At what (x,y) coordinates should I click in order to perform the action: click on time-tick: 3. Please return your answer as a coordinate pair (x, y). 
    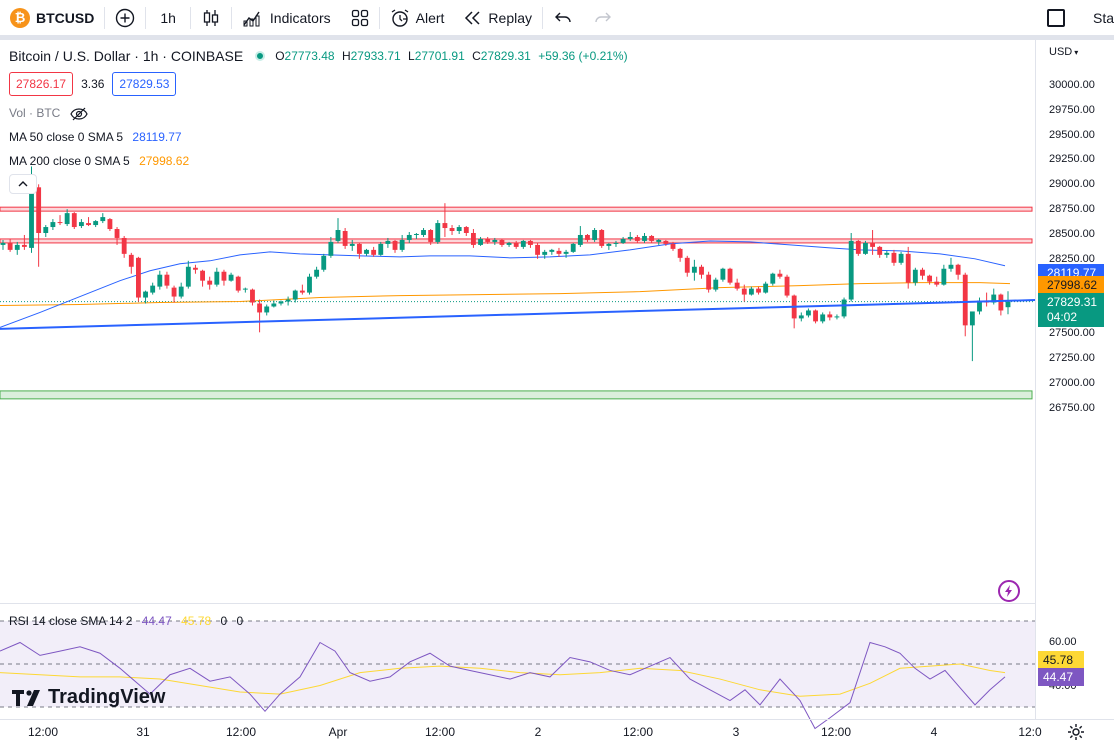
    Looking at the image, I should click on (736, 732).